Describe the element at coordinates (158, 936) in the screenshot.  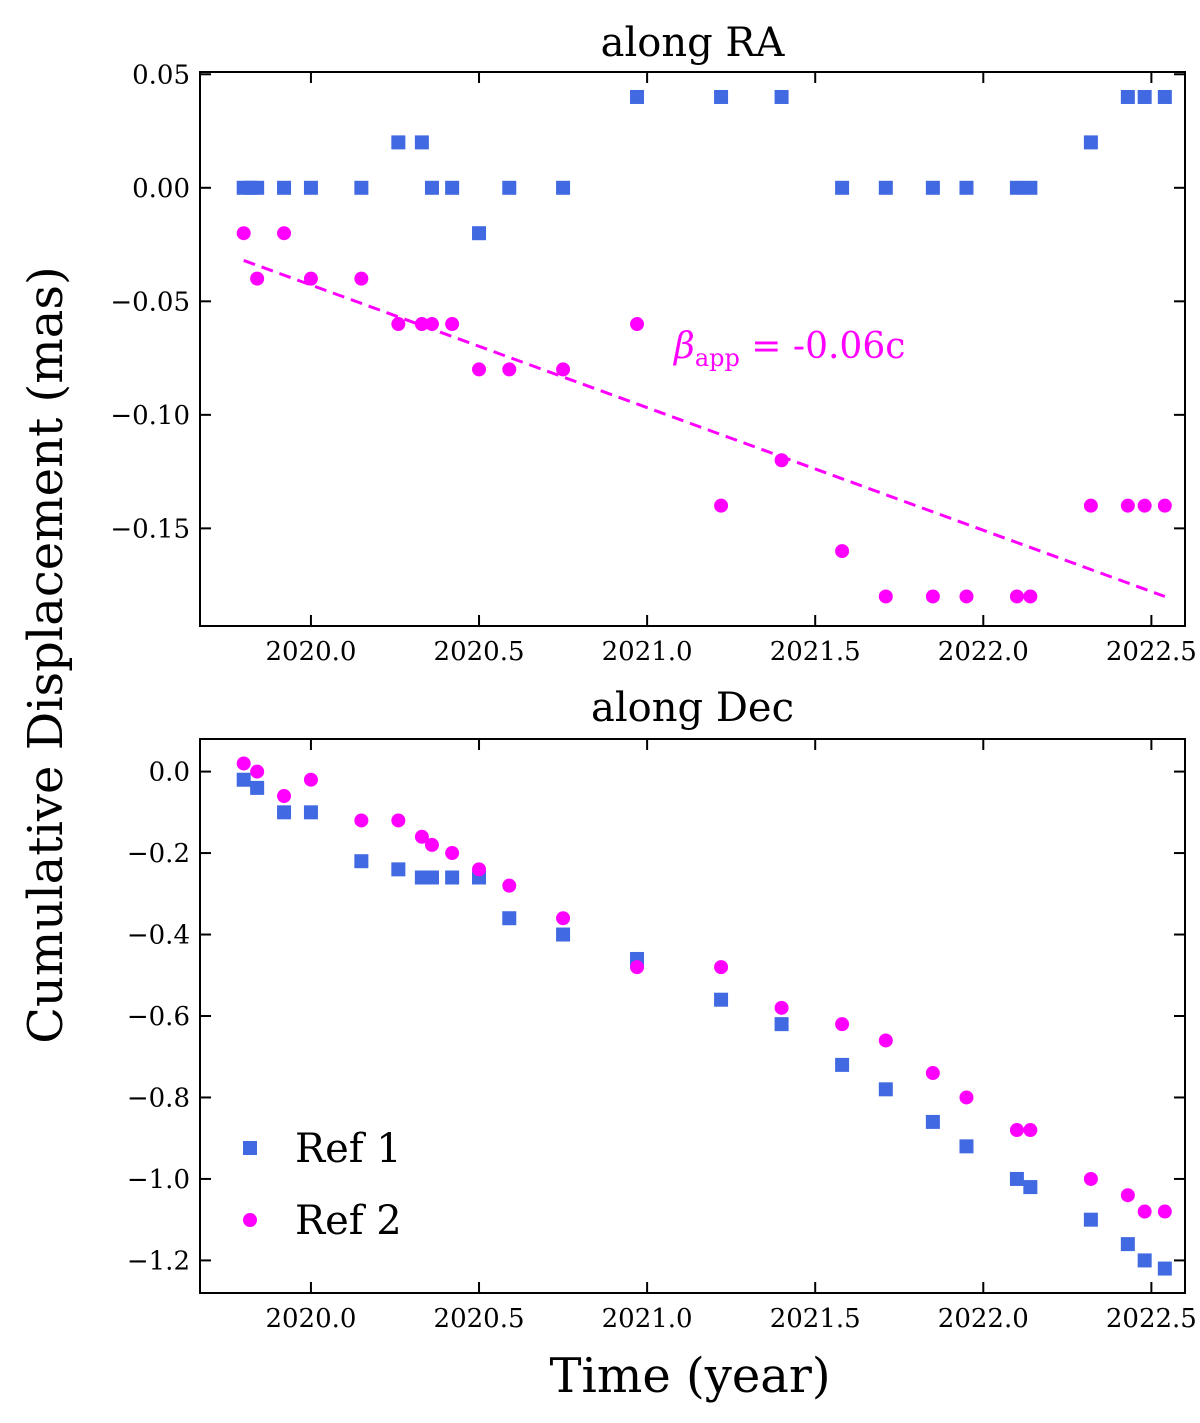
I see `y-tick-label: −0.4` at that location.